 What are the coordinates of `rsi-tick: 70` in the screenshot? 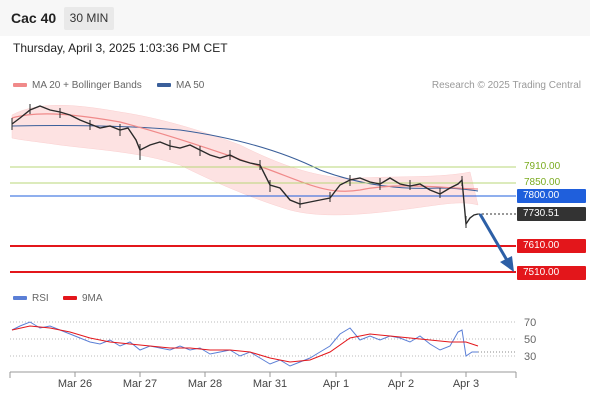 It's located at (530, 323).